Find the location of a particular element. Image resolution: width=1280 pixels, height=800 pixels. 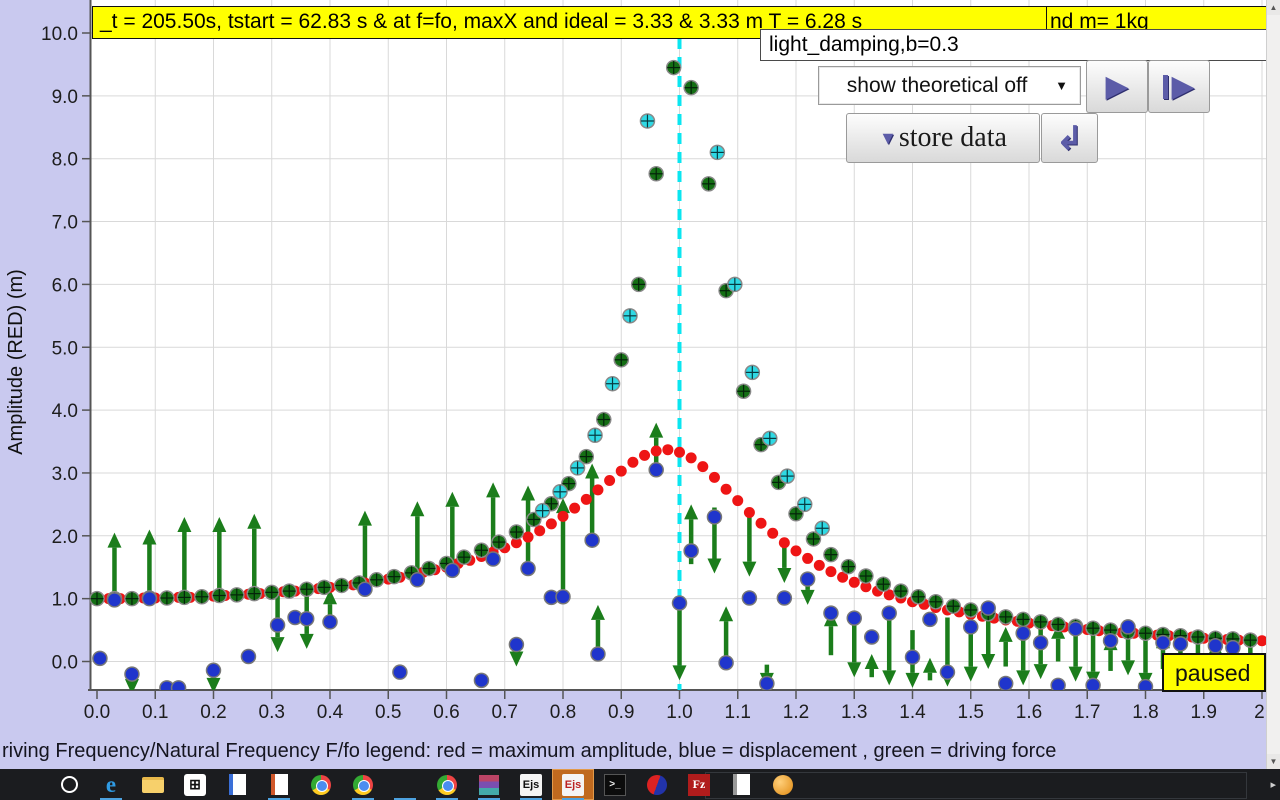

ejs-icon: Ejs is located at coordinates (531, 784).